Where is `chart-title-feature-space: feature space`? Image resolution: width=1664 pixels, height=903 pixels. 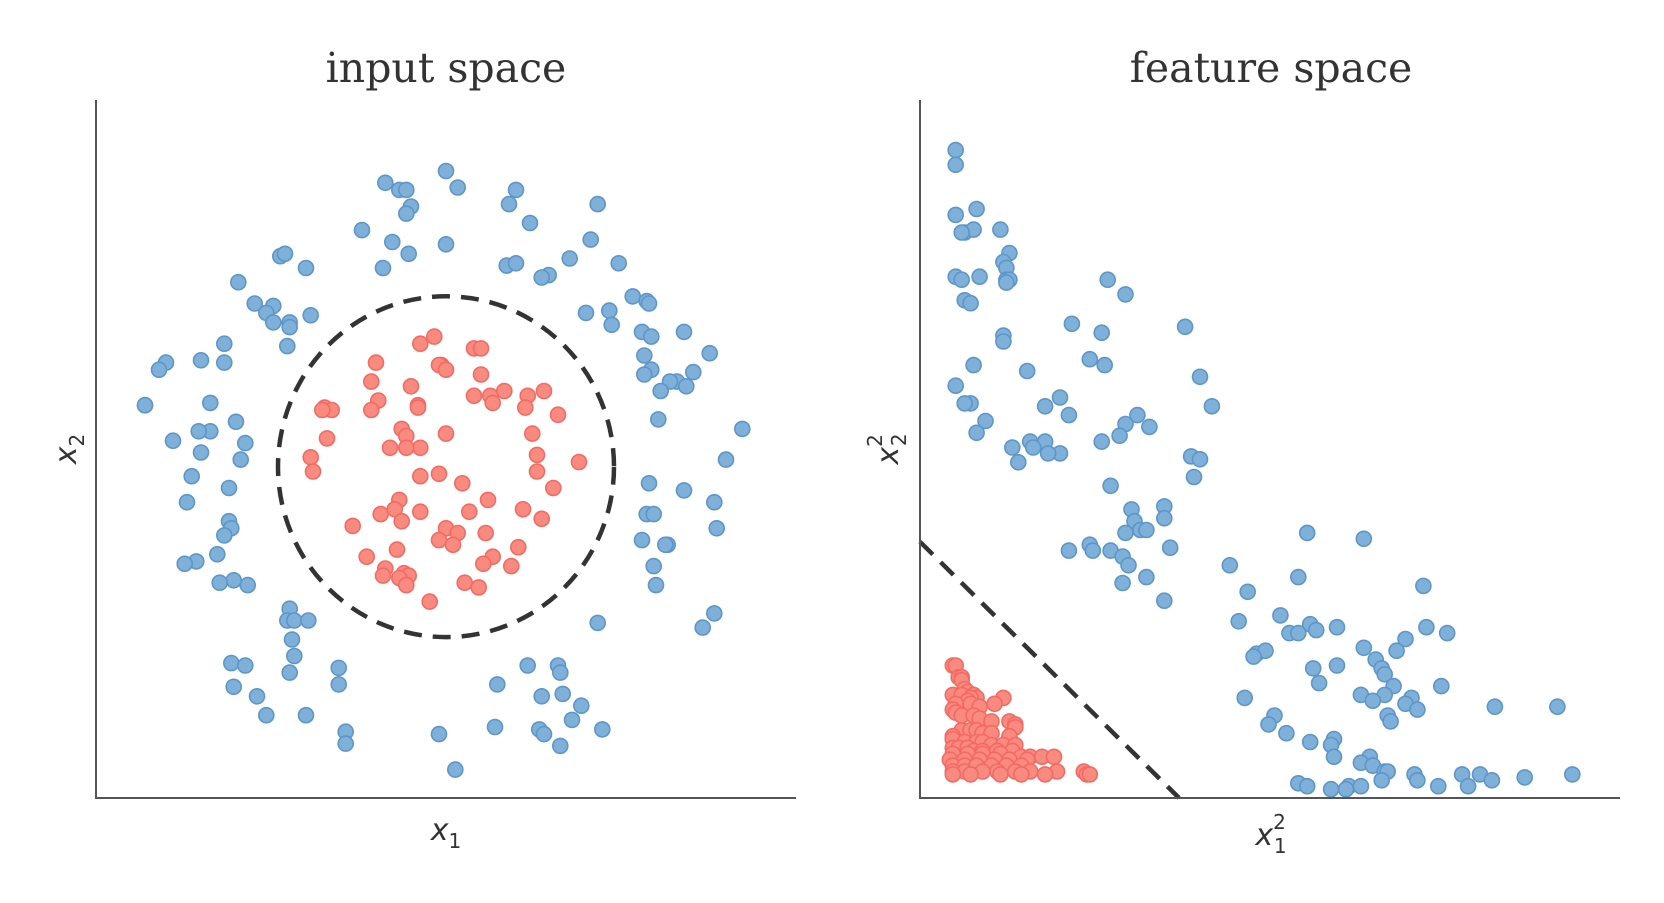 chart-title-feature-space: feature space is located at coordinates (1271, 68).